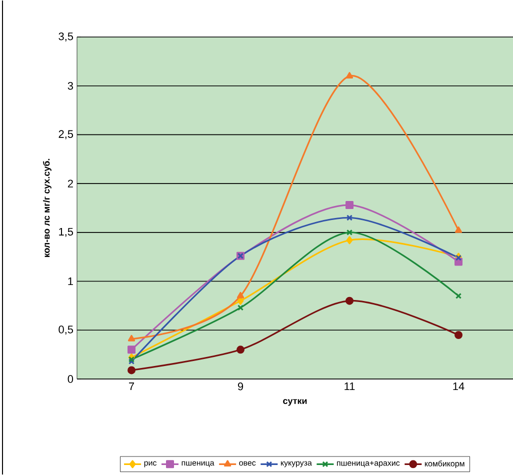 The image size is (513, 475). What do you see at coordinates (241, 386) in the screenshot?
I see `x-tick-label: 9` at bounding box center [241, 386].